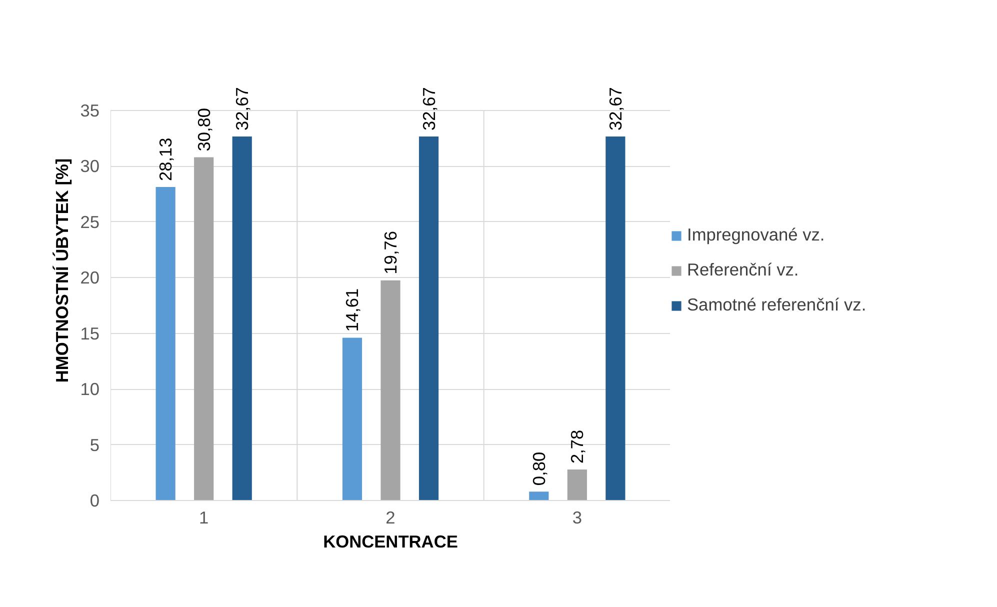 The image size is (997, 607). What do you see at coordinates (390, 542) in the screenshot?
I see `x-axis-title: KONCENTRACE` at bounding box center [390, 542].